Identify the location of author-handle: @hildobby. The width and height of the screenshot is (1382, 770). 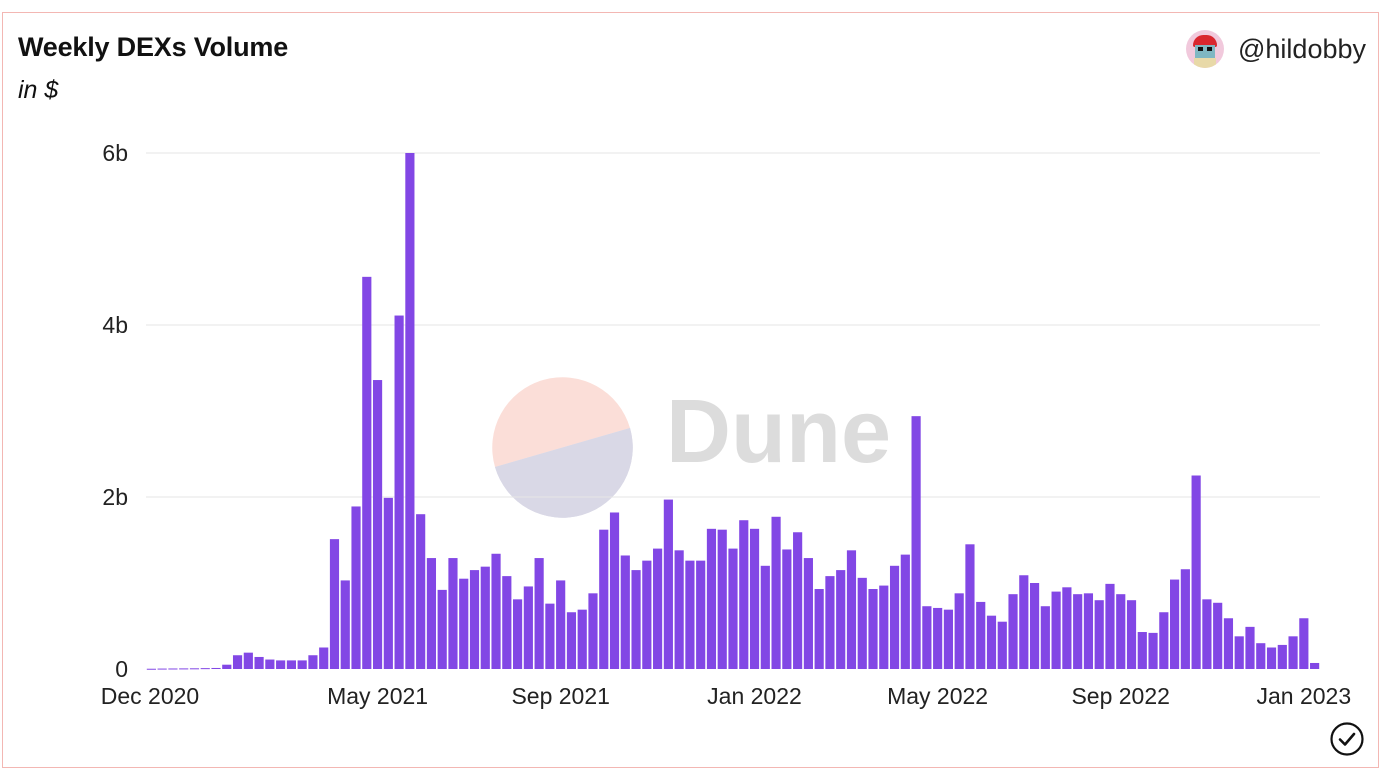
(1302, 48).